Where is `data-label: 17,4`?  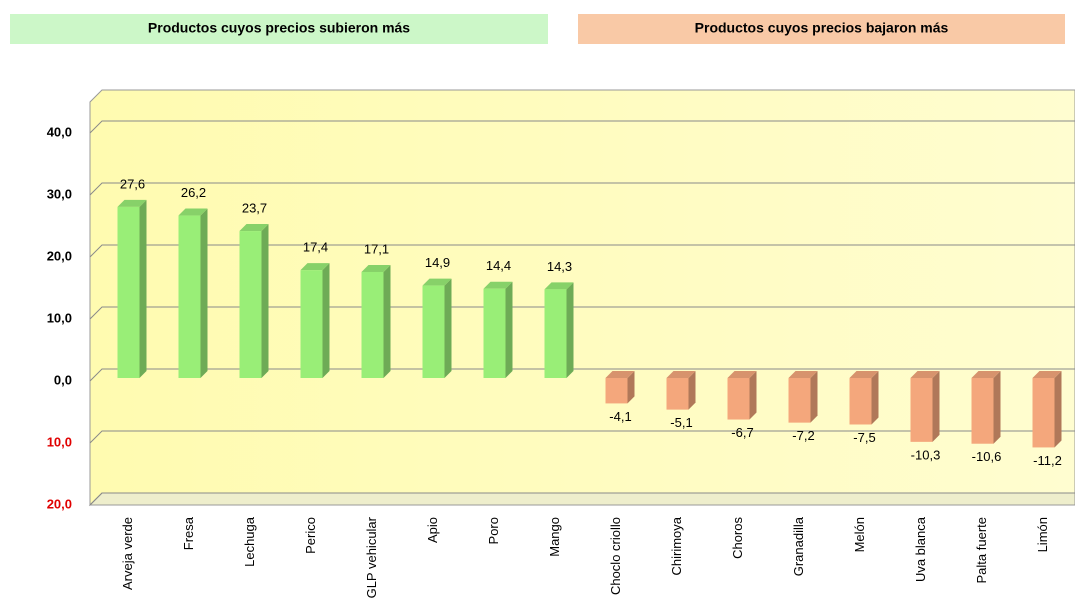
data-label: 17,4 is located at coordinates (315, 247).